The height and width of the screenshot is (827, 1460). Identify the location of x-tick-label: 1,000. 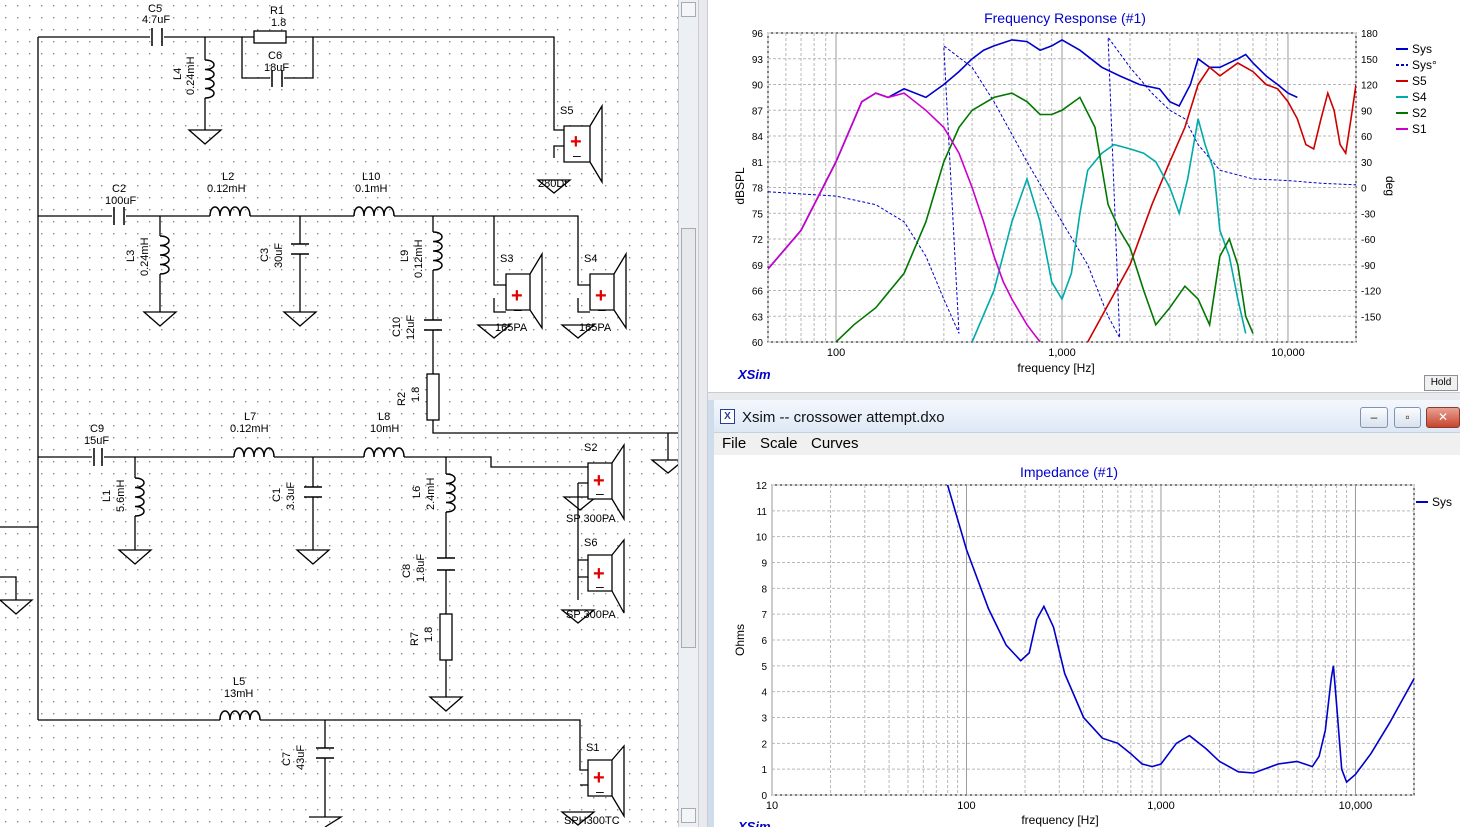
(1062, 353).